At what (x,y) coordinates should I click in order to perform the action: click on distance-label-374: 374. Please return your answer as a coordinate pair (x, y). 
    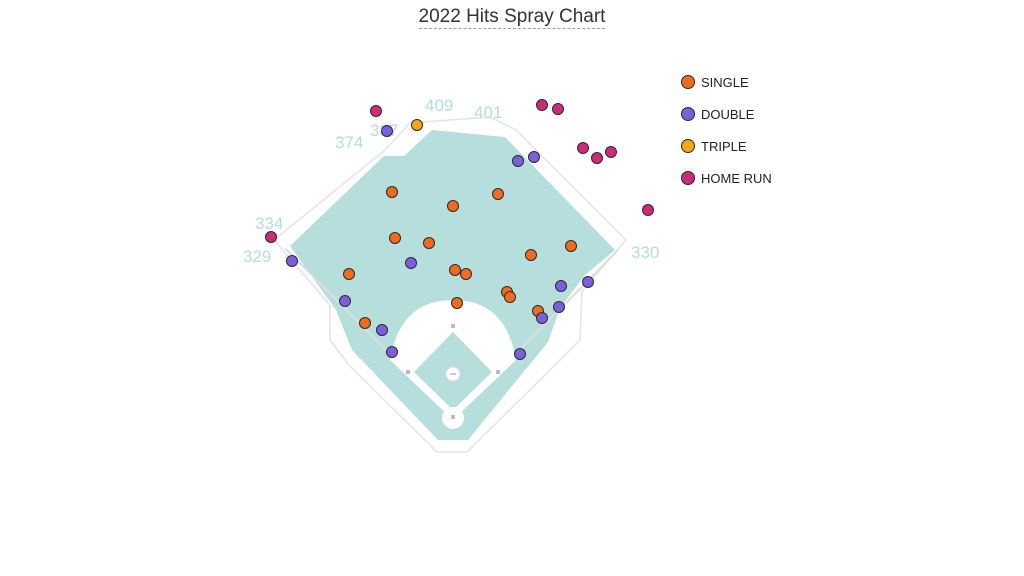
    Looking at the image, I should click on (349, 142).